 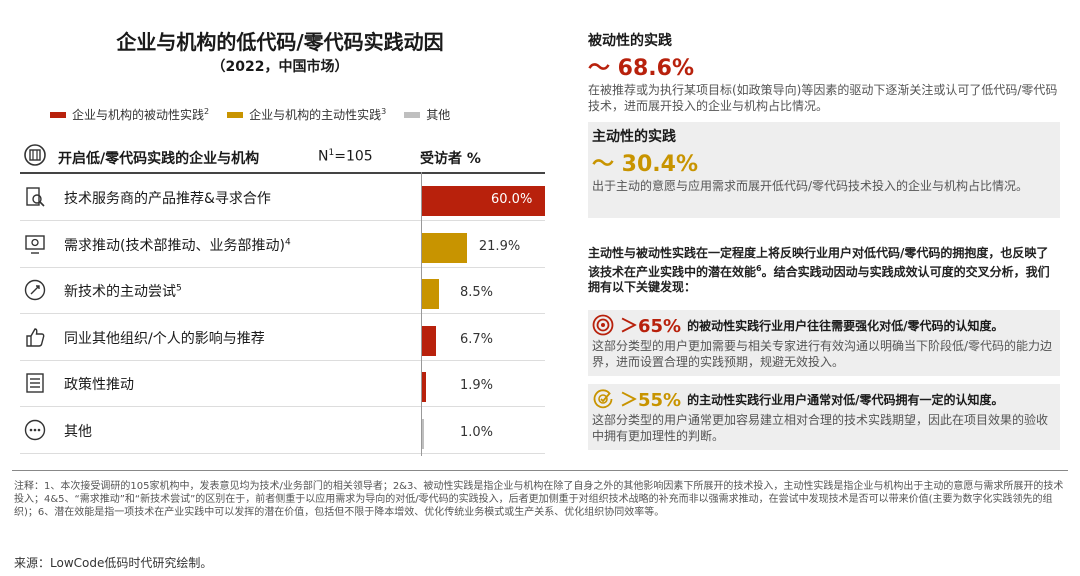 What do you see at coordinates (35, 197) in the screenshot?
I see `search-document-icon` at bounding box center [35, 197].